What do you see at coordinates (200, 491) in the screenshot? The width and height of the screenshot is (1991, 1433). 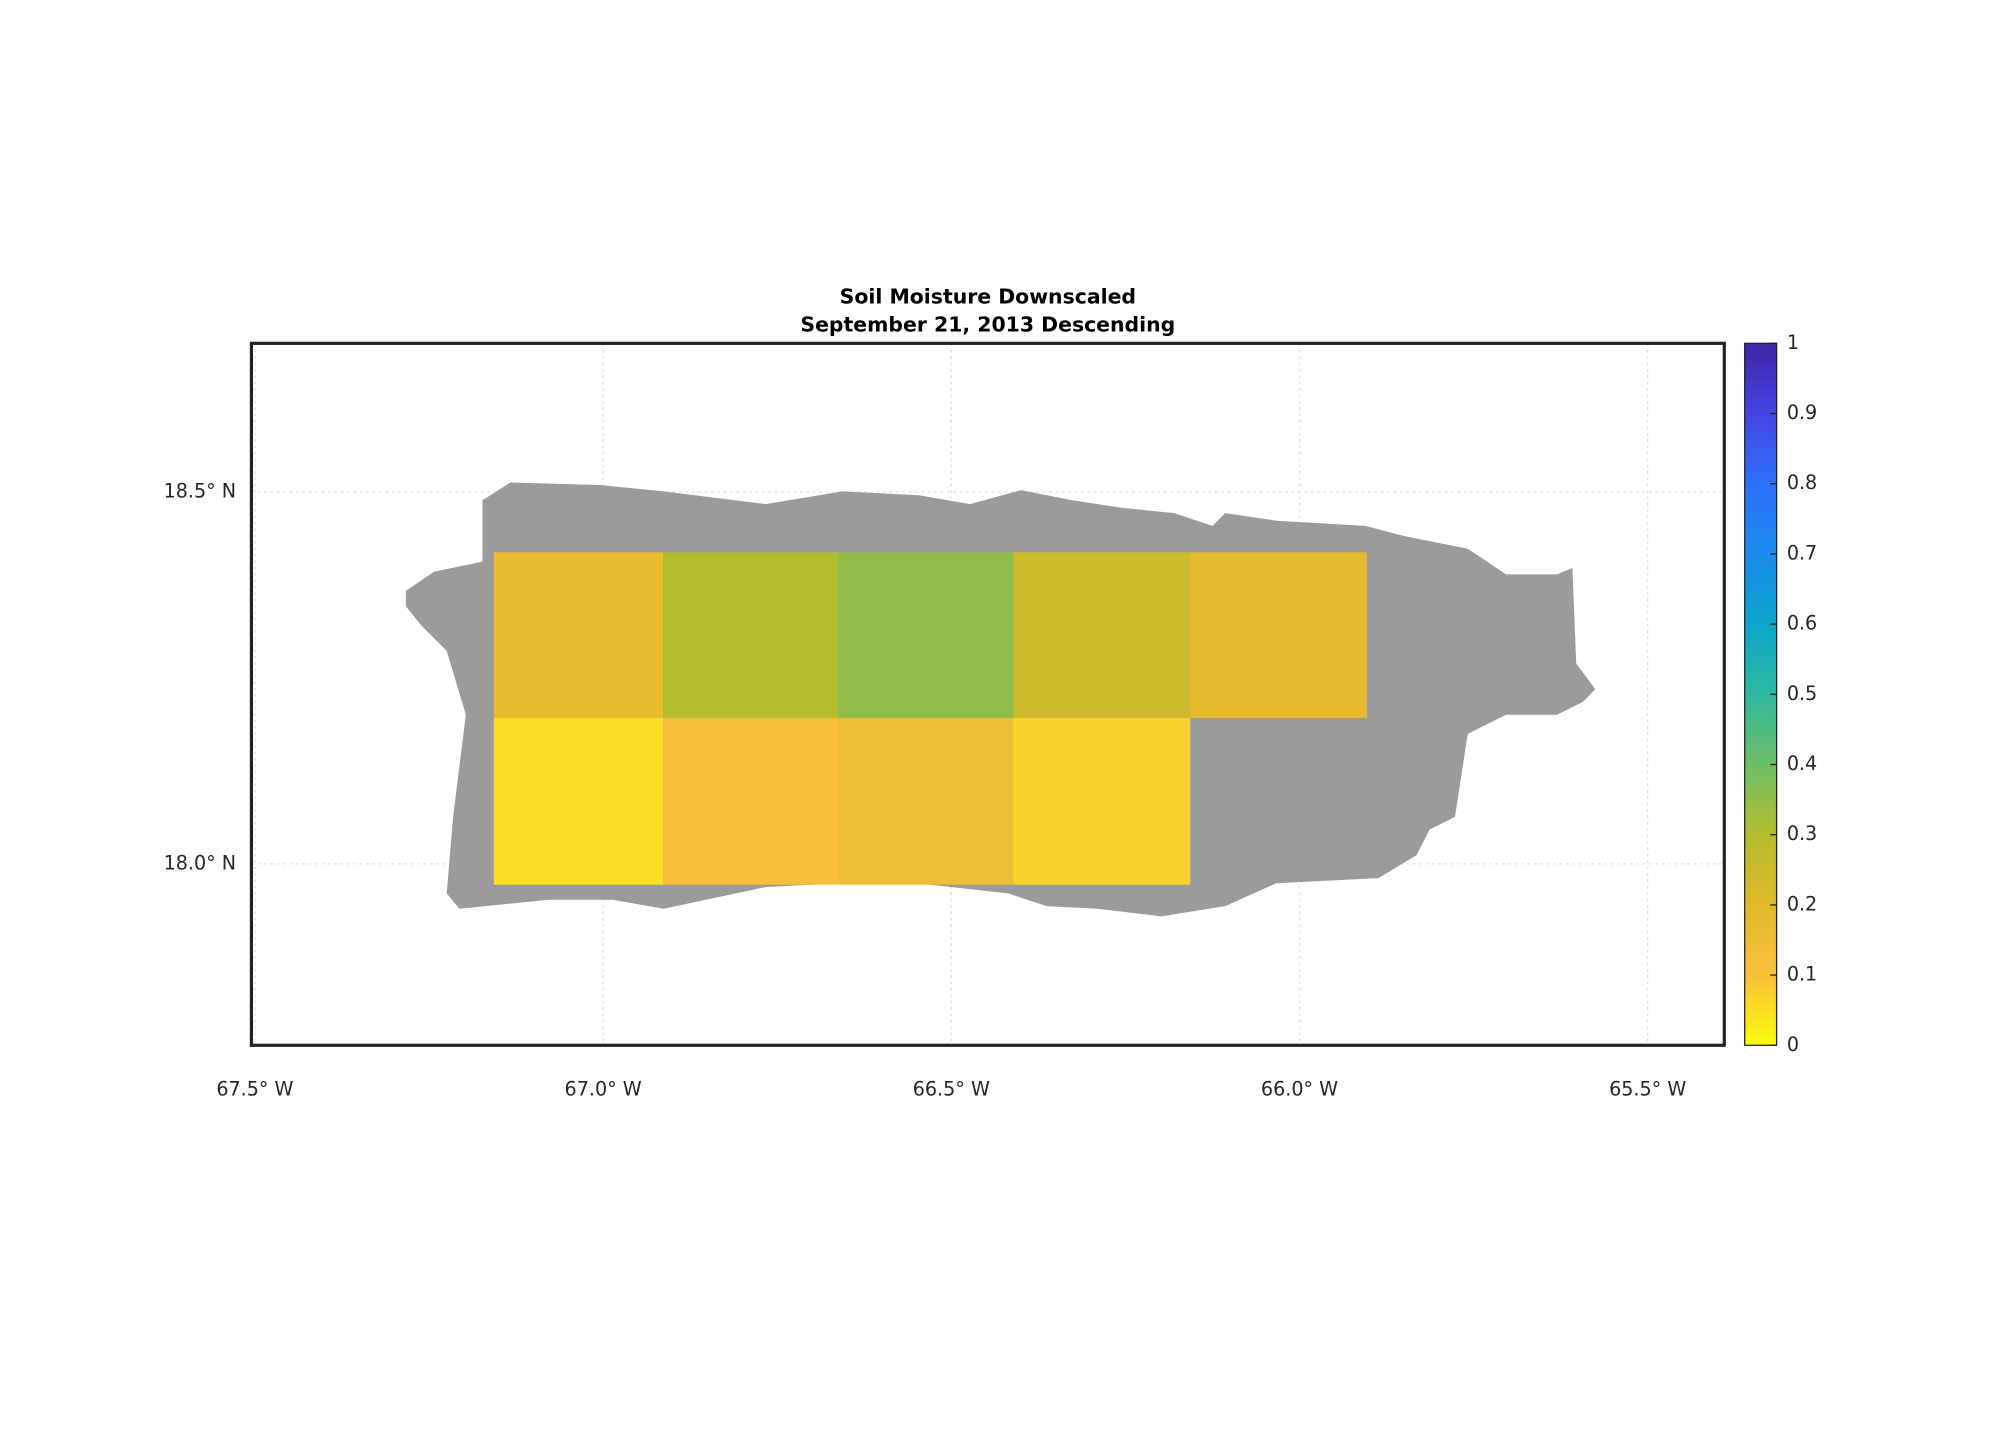 I see `y-tick-label: 18.5° N` at bounding box center [200, 491].